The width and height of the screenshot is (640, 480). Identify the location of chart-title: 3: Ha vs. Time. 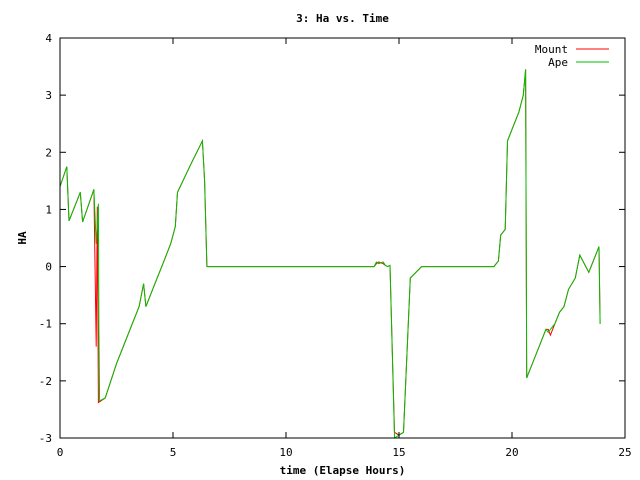
(342, 18).